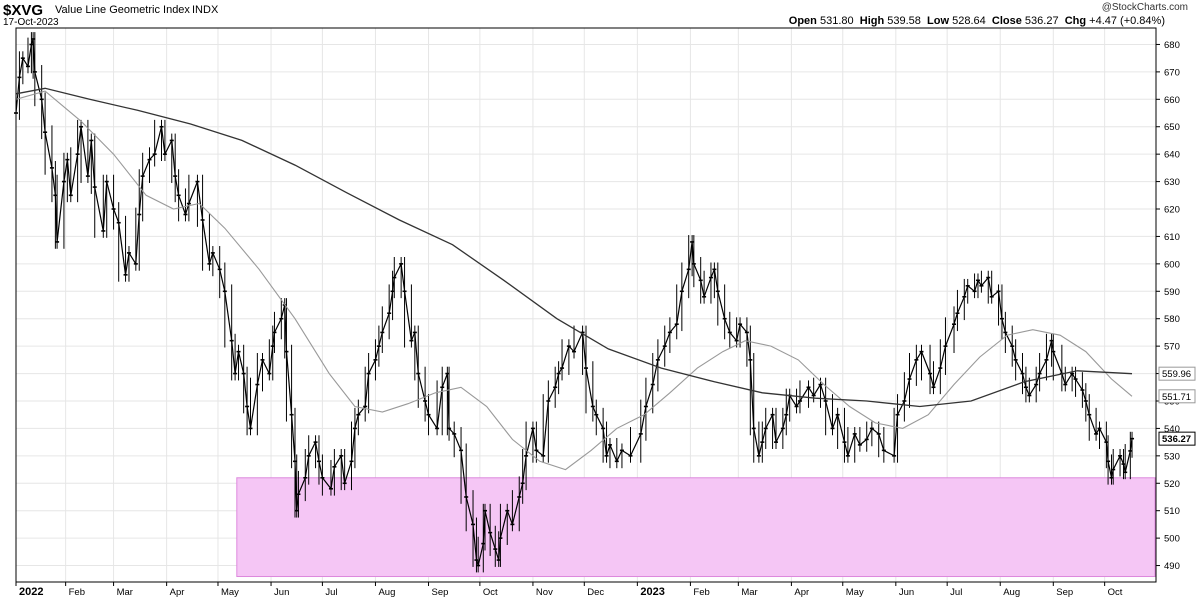 The height and width of the screenshot is (600, 1200). I want to click on y-tick-label: 650, so click(1172, 127).